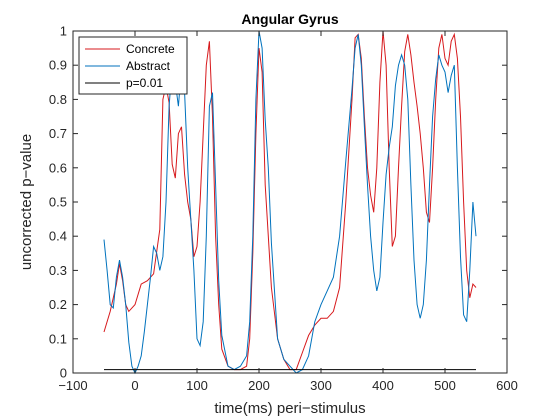  Describe the element at coordinates (58, 202) in the screenshot. I see `y-tick-label: 0.5` at that location.